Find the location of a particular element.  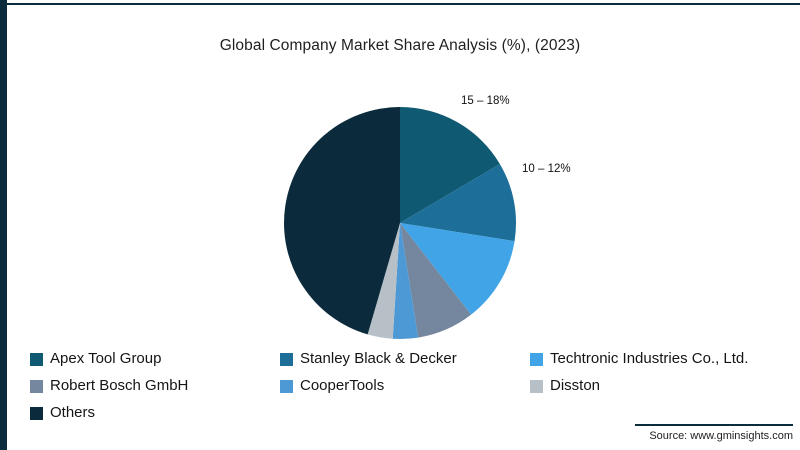

legend-item-apex-tool-group: Apex Tool Group is located at coordinates (155, 359).